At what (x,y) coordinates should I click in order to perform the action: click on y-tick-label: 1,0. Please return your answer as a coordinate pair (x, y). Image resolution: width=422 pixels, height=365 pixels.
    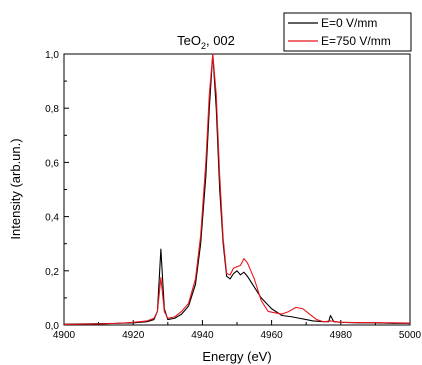
    Looking at the image, I should click on (52, 55).